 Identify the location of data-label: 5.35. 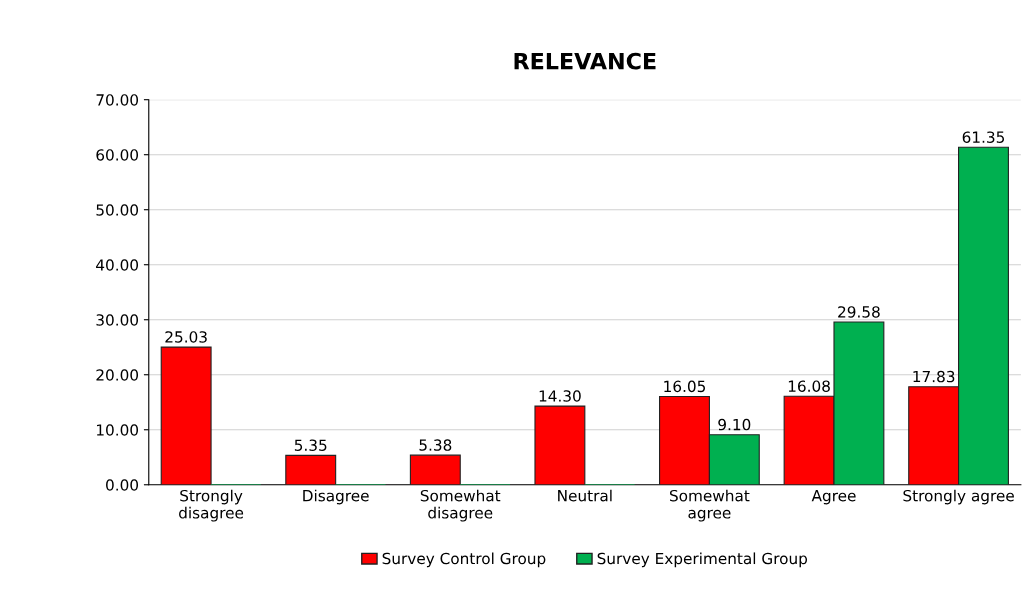
(310, 445).